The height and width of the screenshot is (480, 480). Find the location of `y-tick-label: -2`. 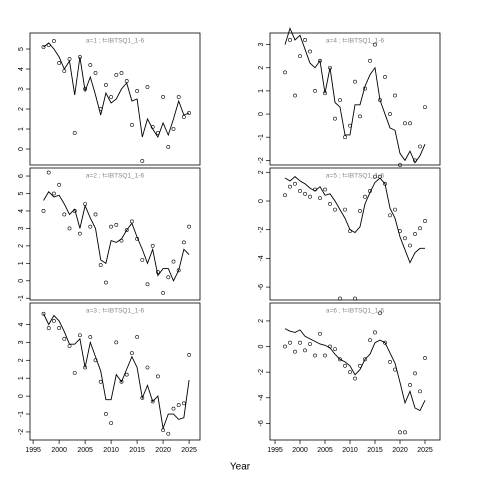

y-tick-label: -2 is located at coordinates (261, 160).